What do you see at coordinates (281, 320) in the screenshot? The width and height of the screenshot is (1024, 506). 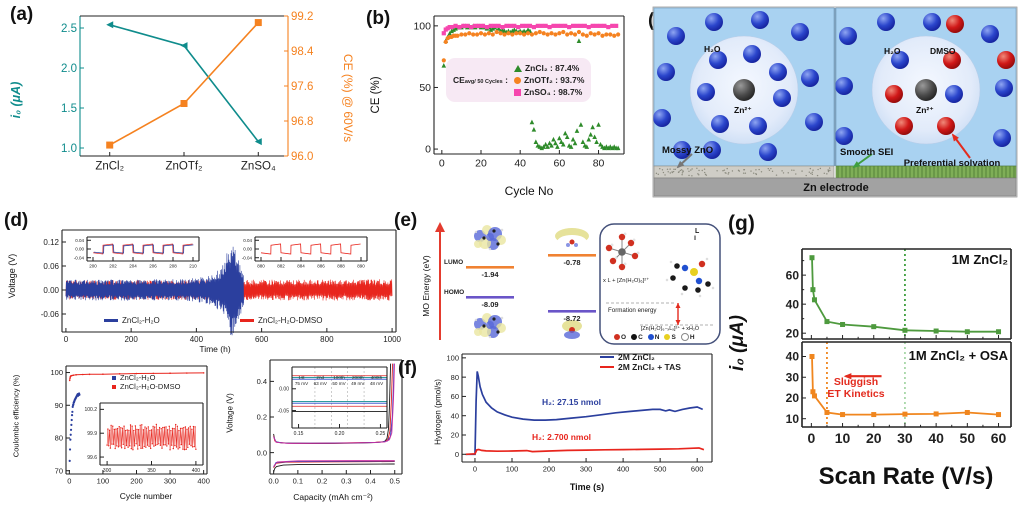 I see `voltage-legend-red: ZnCl₂-H₂O-DMSO` at bounding box center [281, 320].